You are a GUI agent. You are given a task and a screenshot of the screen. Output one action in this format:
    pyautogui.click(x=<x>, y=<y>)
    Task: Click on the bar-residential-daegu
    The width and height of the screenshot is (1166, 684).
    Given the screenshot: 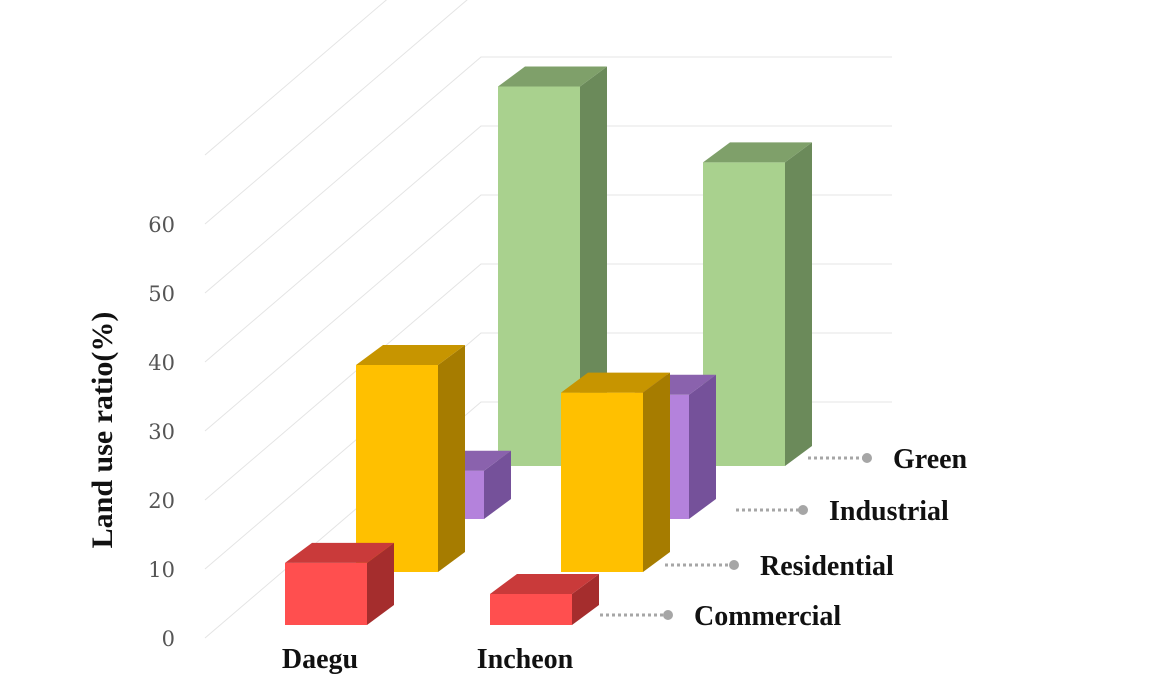 What is the action you would take?
    pyautogui.click(x=410, y=458)
    